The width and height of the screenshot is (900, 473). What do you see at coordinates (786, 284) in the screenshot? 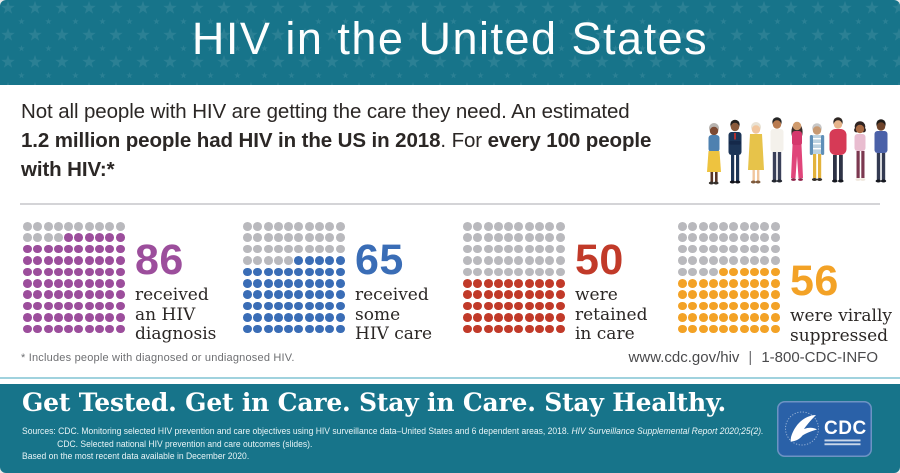
I see `stat-virally-suppressed: 56 were virally suppressed` at bounding box center [786, 284].